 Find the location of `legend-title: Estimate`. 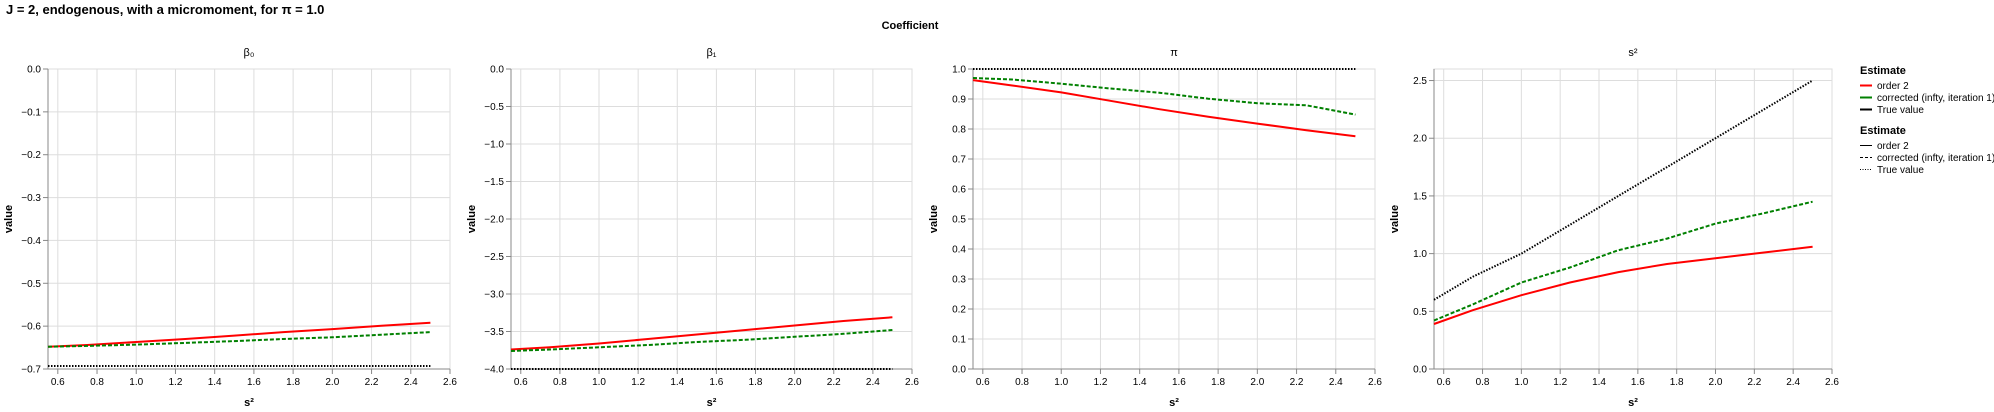

legend-title: Estimate is located at coordinates (1883, 131).